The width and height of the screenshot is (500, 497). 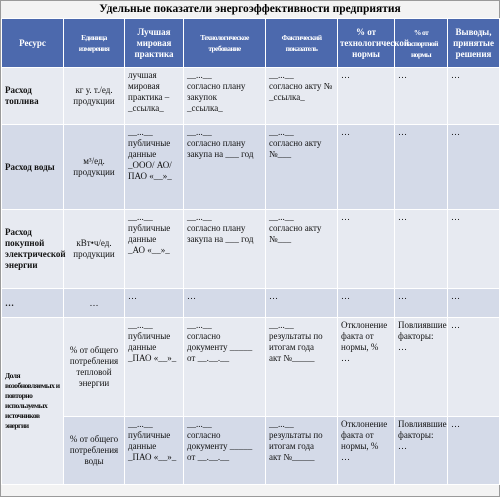 I want to click on cell-best-practice: __...__ публичные данные _АО «__»_, so click(x=154, y=249).